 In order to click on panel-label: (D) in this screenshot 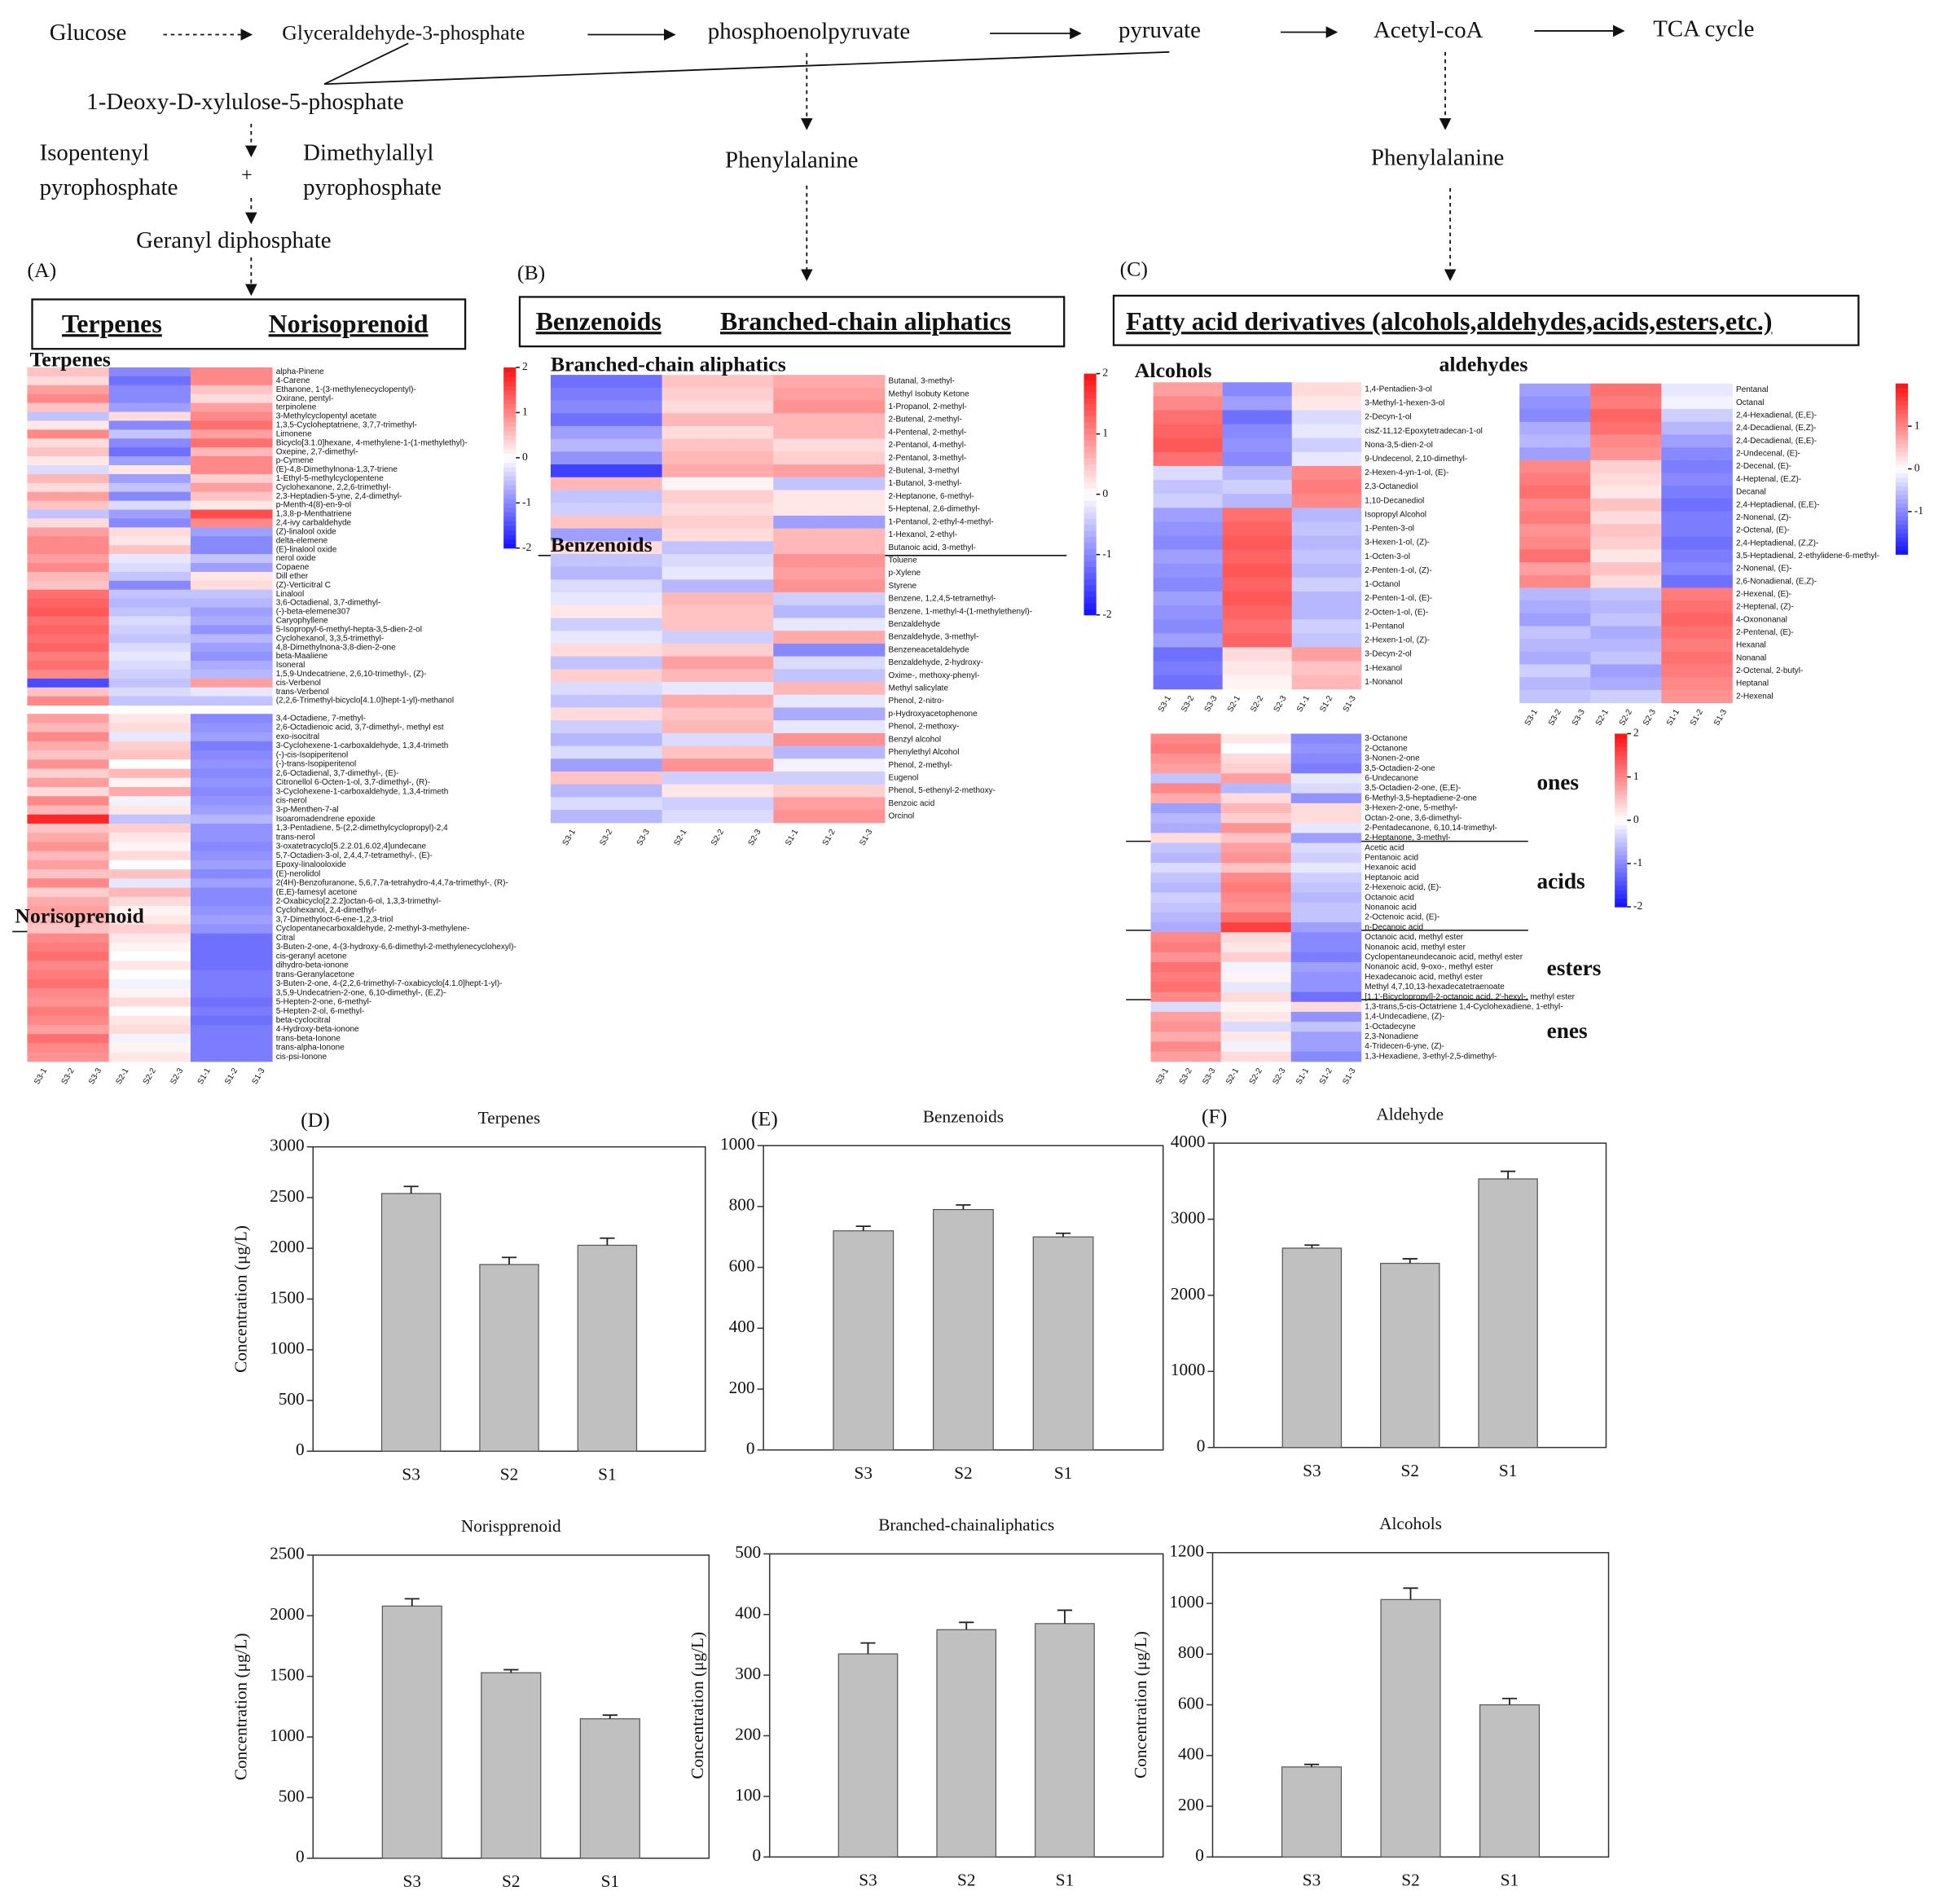, I will do `click(316, 1120)`.